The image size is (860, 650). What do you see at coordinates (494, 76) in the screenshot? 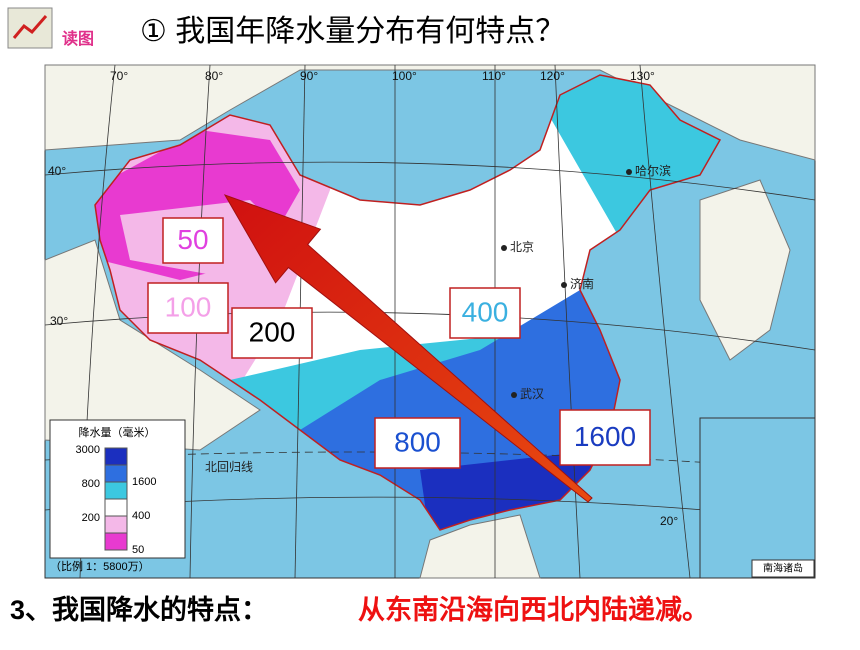
I see `longitude-label: 110°` at bounding box center [494, 76].